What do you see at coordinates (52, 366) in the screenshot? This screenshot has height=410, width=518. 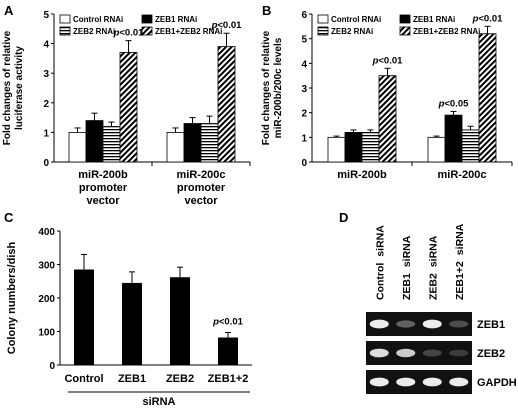 I see `c-y-tick-label: 0` at bounding box center [52, 366].